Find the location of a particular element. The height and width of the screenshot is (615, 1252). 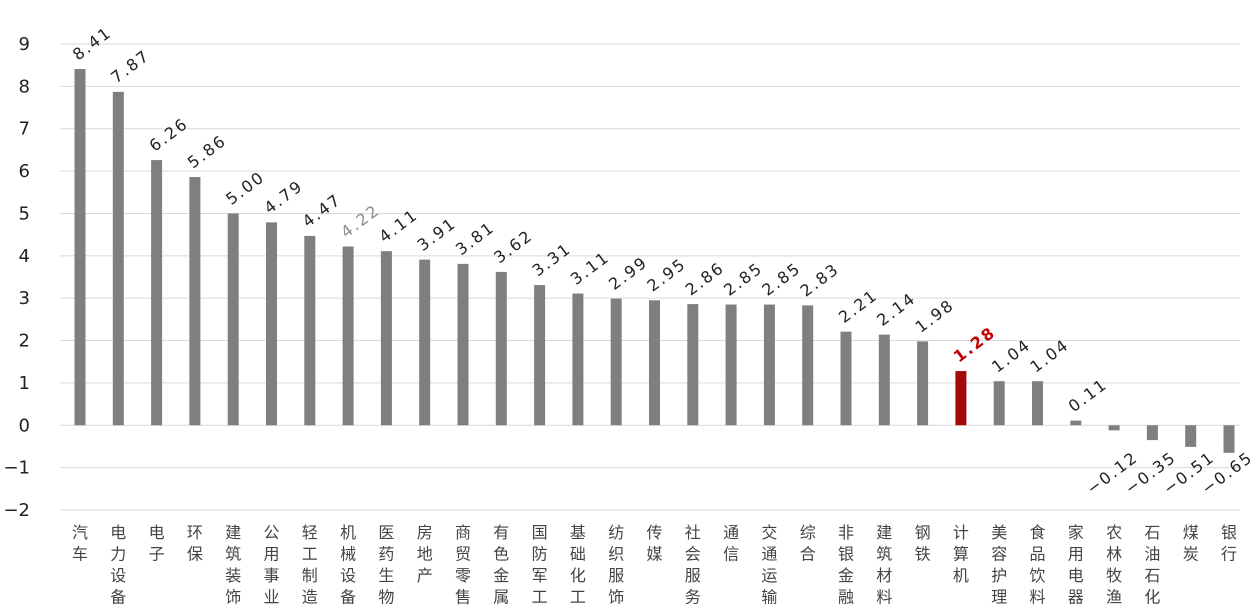

category-label: 综合 is located at coordinates (808, 543).